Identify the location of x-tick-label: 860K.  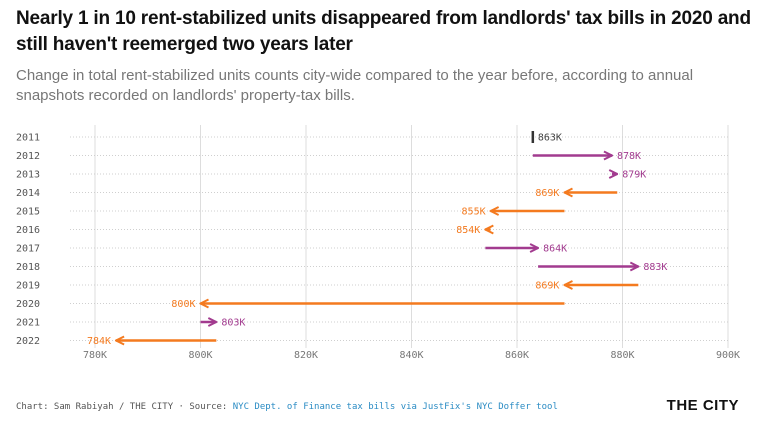
(517, 355).